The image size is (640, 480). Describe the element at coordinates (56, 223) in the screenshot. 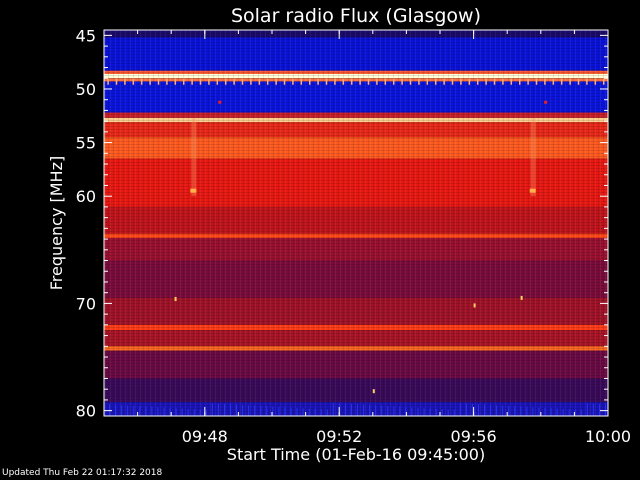

I see `y-axis-label: Frequency [MHz]` at that location.